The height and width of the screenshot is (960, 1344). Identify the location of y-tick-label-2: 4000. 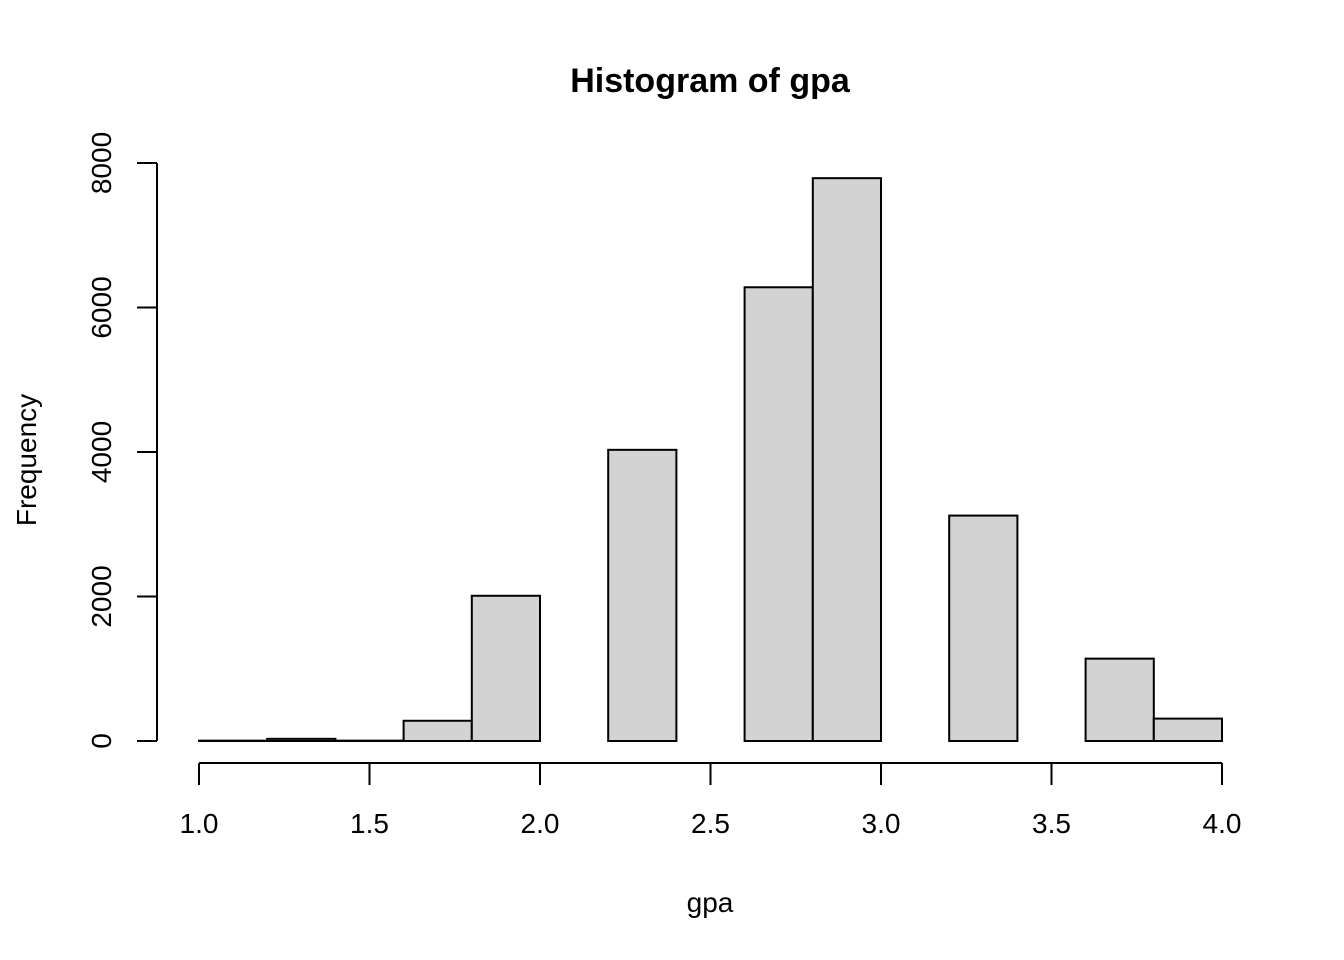
(101, 452).